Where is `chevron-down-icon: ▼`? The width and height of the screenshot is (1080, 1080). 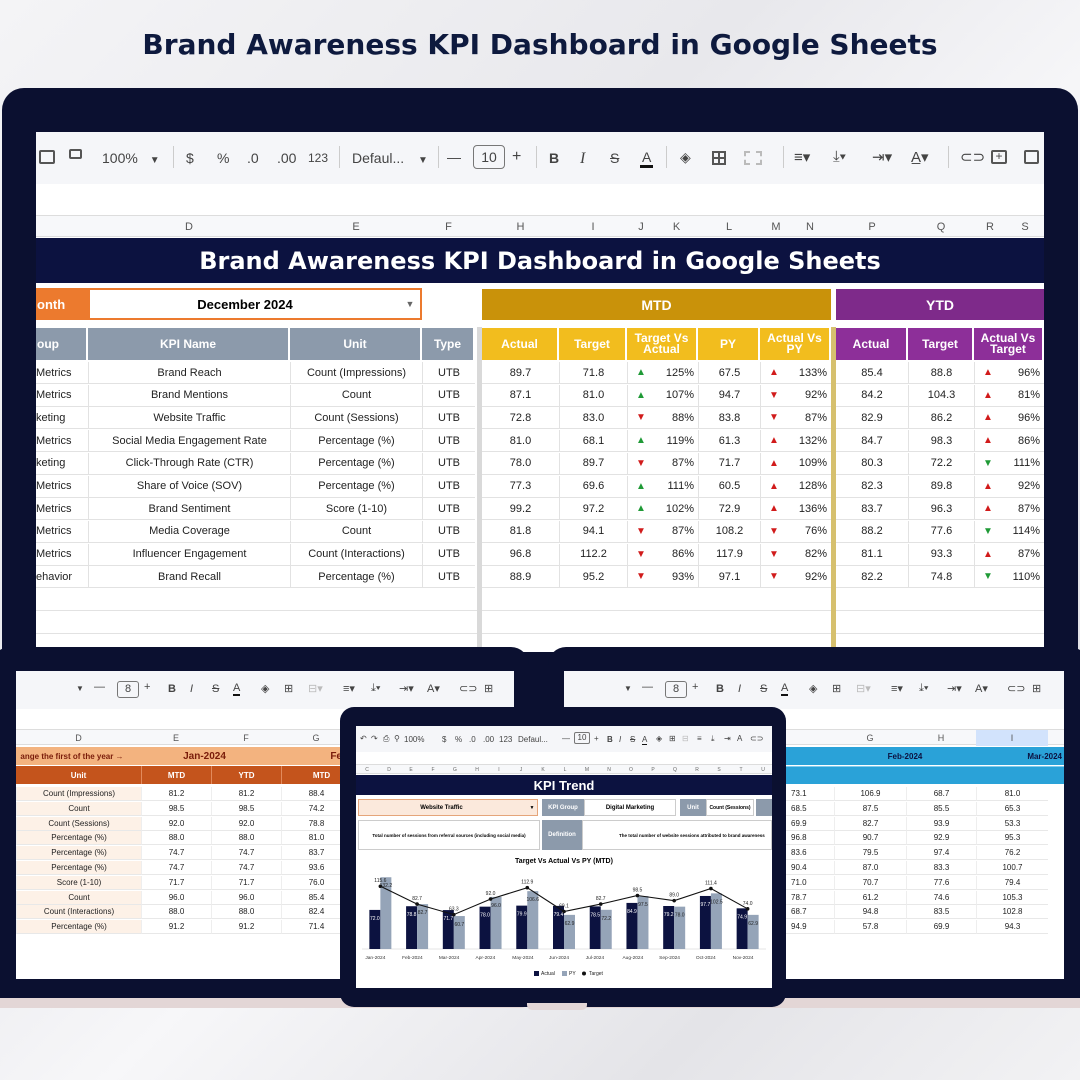 chevron-down-icon: ▼ is located at coordinates (628, 688).